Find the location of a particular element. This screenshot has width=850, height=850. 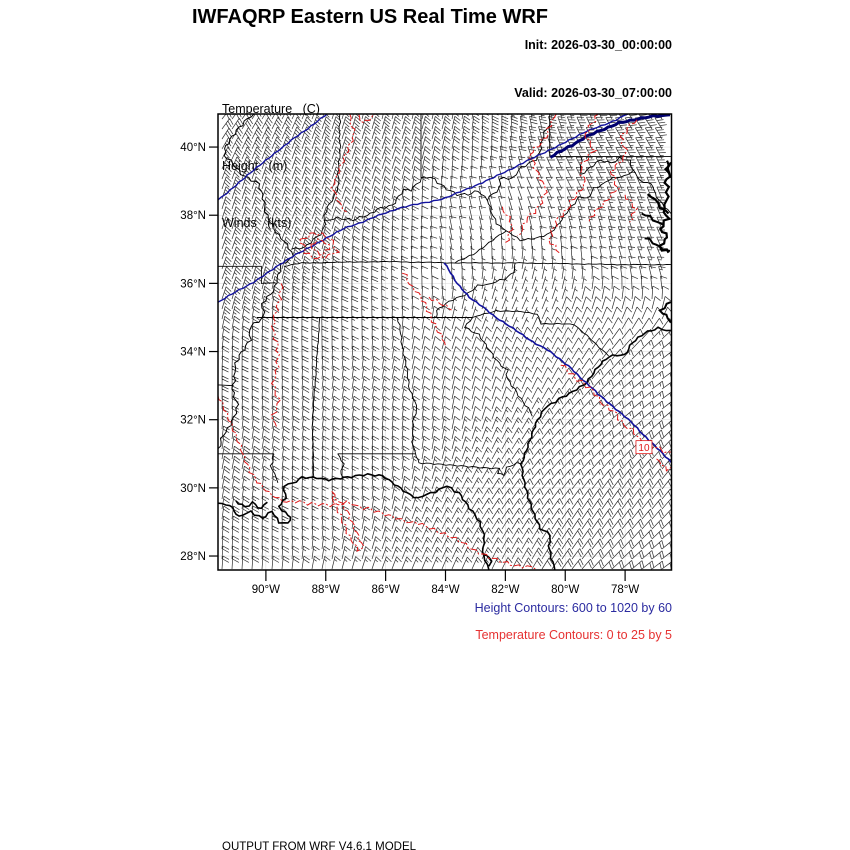

contour-label: 10 is located at coordinates (644, 447).